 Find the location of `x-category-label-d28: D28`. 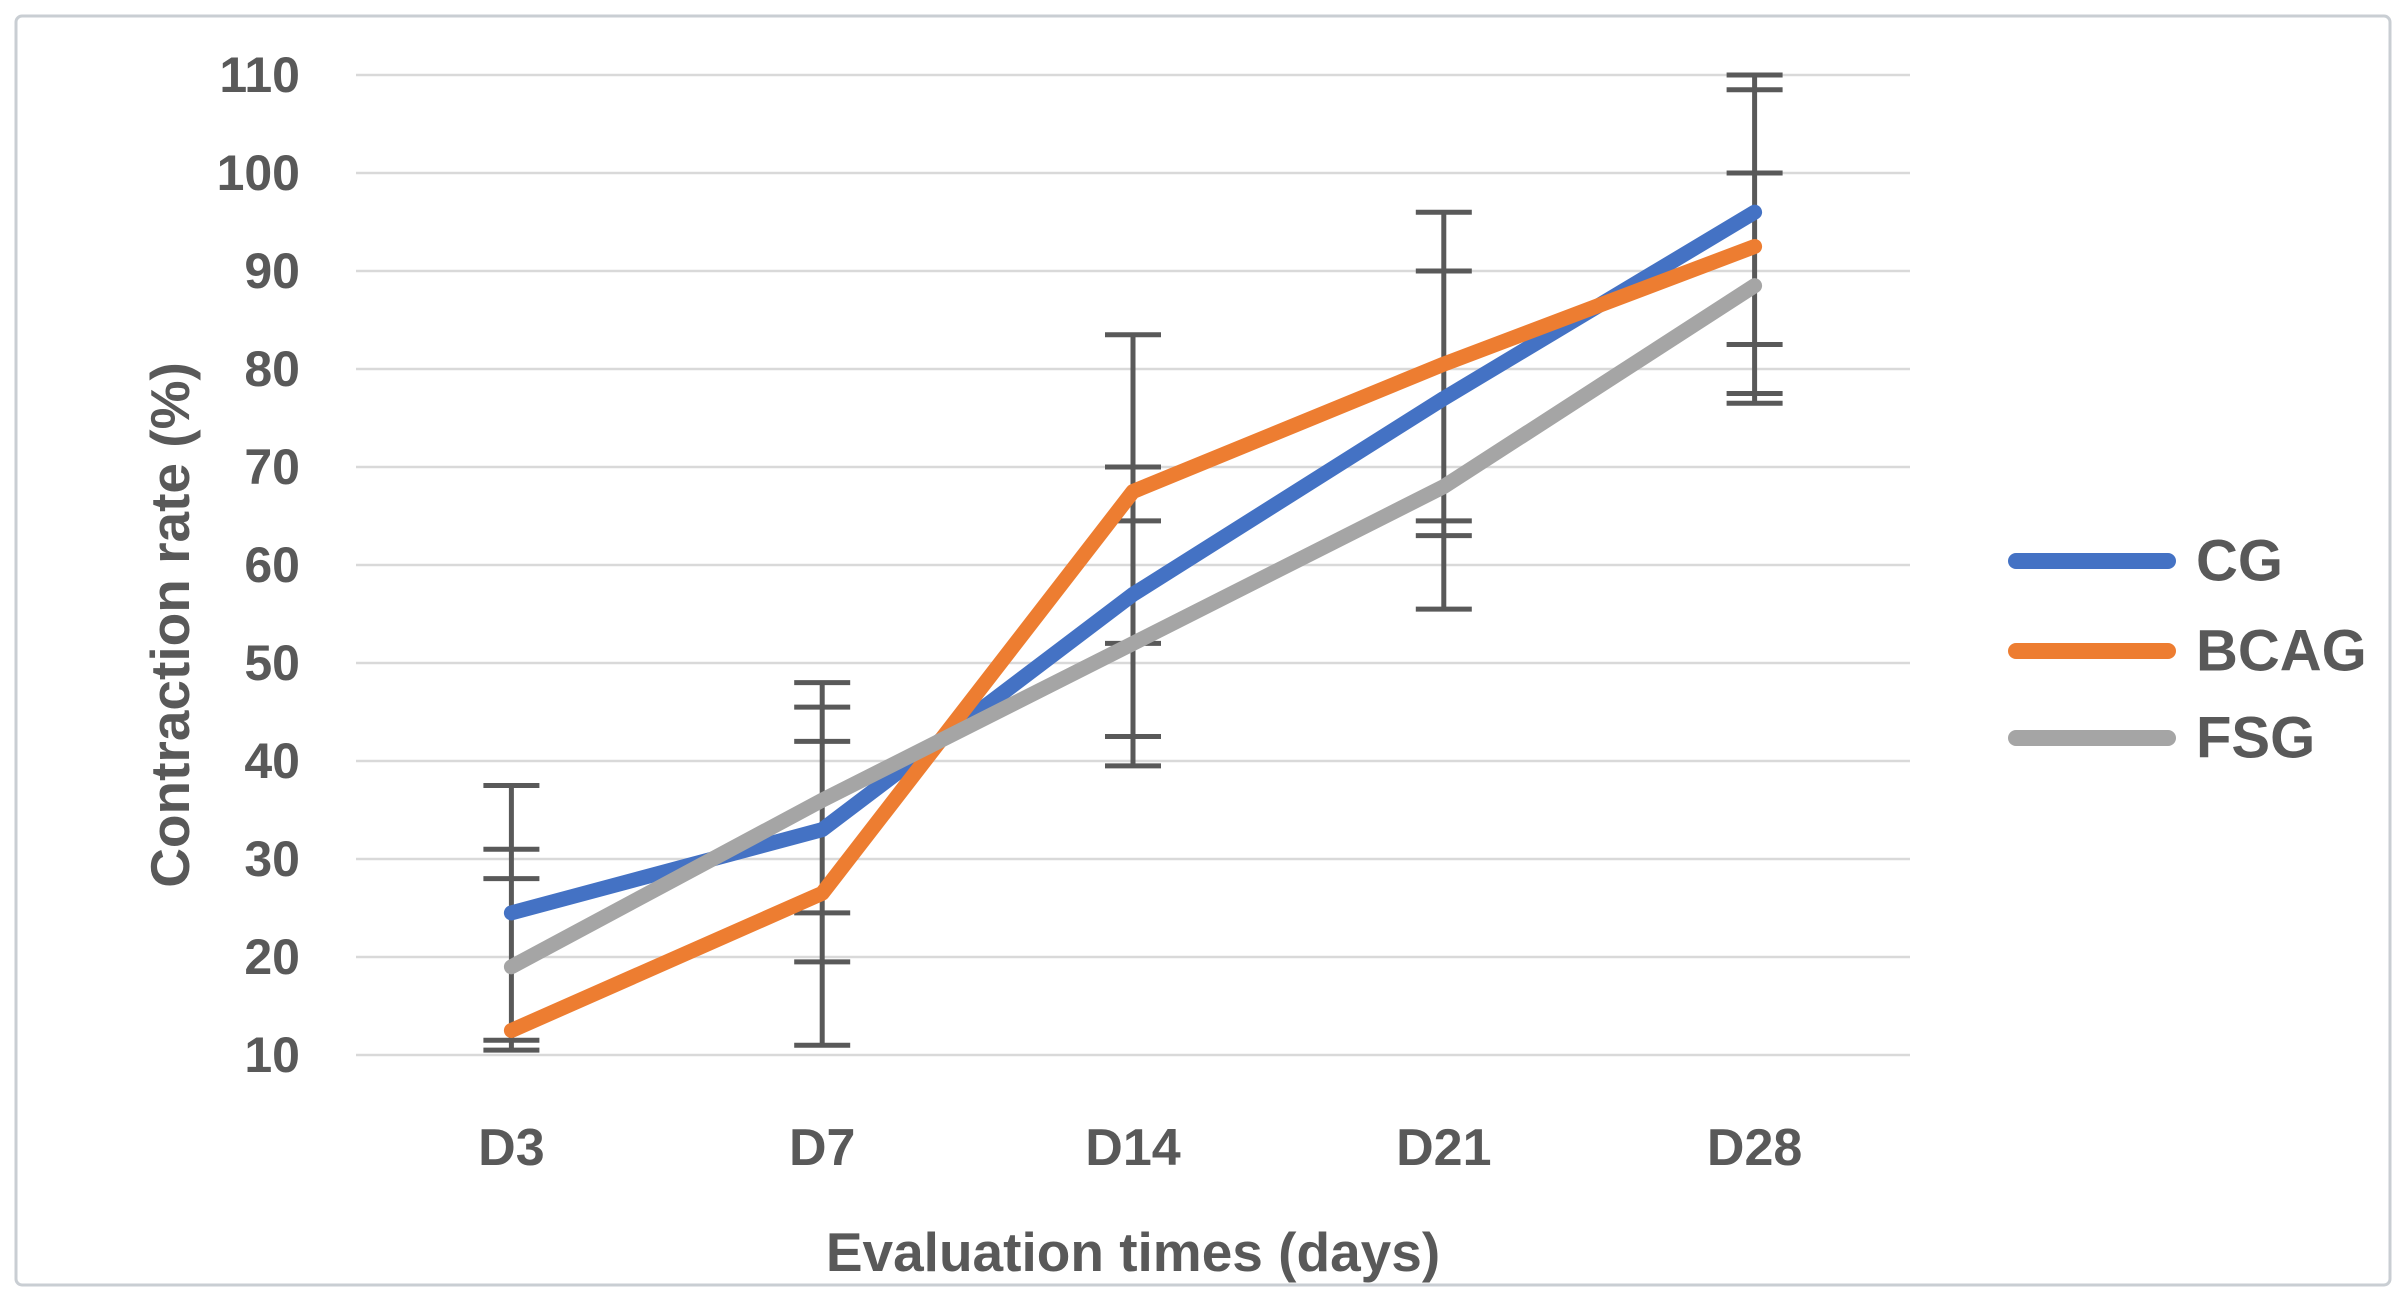

x-category-label-d28: D28 is located at coordinates (1754, 1148).